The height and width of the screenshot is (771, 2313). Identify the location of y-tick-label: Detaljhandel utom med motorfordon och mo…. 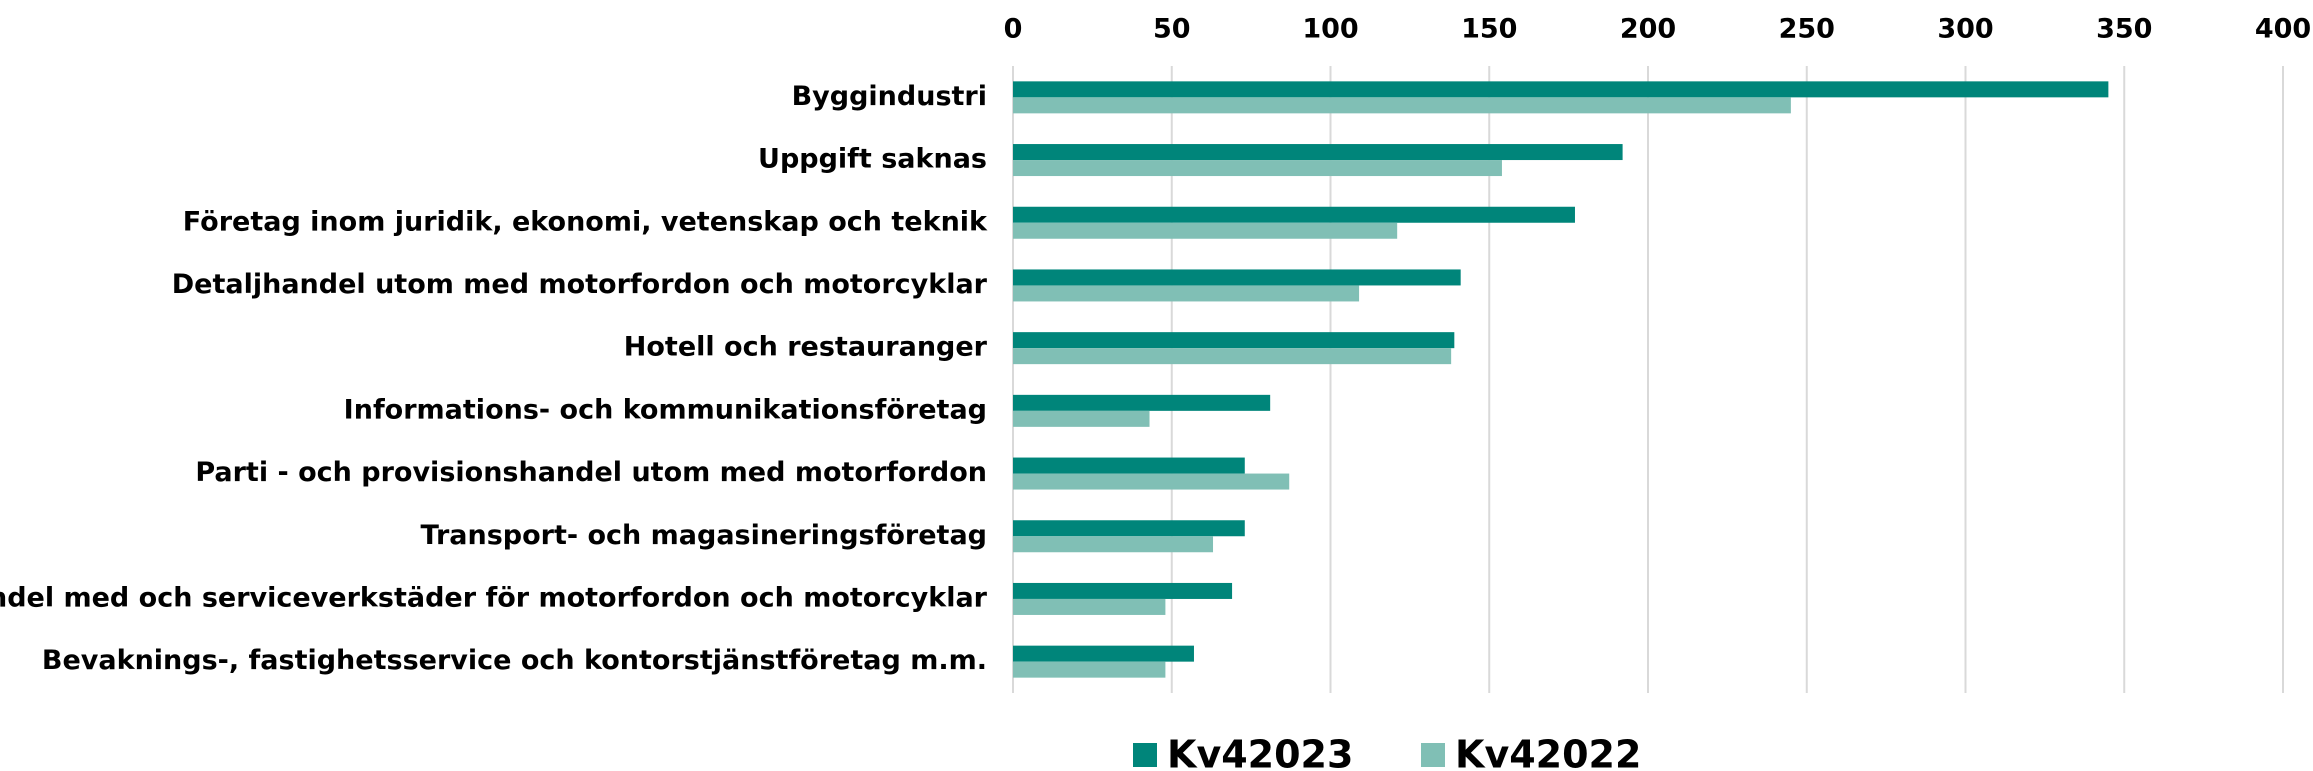
(580, 284).